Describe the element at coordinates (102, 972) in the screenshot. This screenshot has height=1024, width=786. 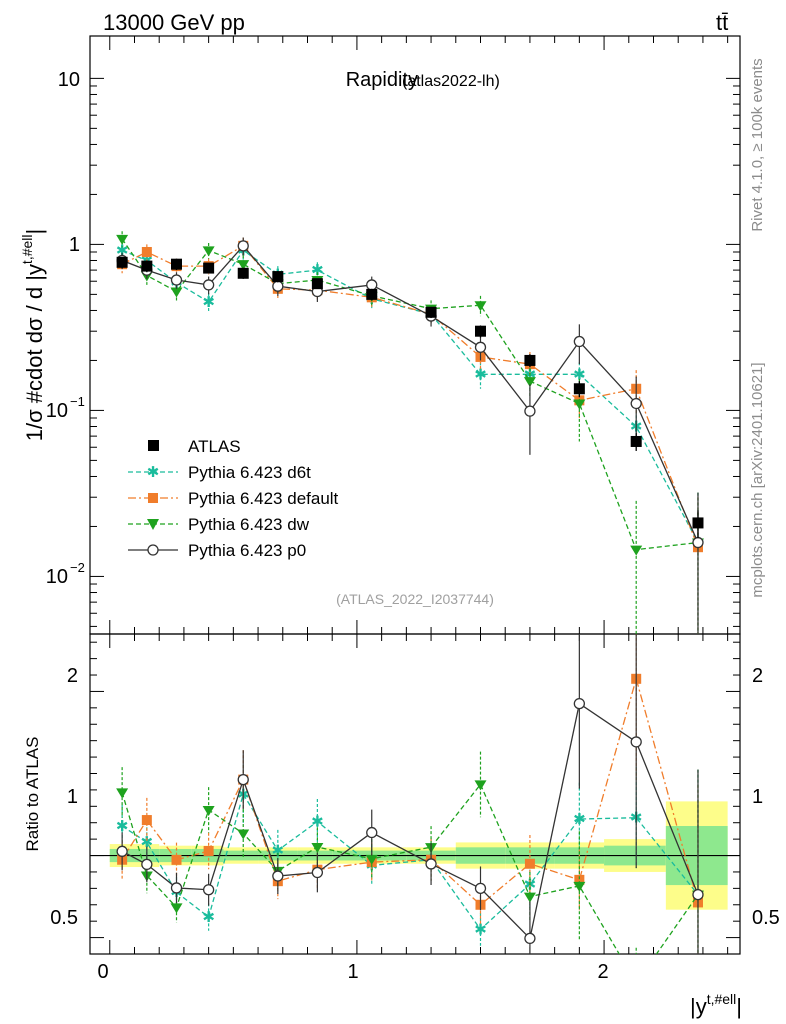
I see `x-tick-label-0: 0` at that location.